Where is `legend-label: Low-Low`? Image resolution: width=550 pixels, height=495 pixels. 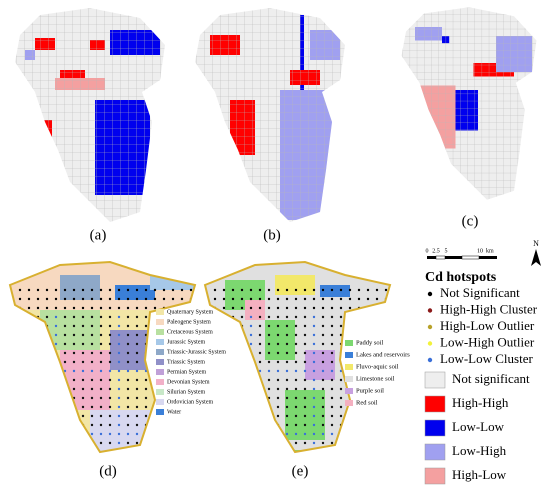 legend-label: Low-Low is located at coordinates (478, 426).